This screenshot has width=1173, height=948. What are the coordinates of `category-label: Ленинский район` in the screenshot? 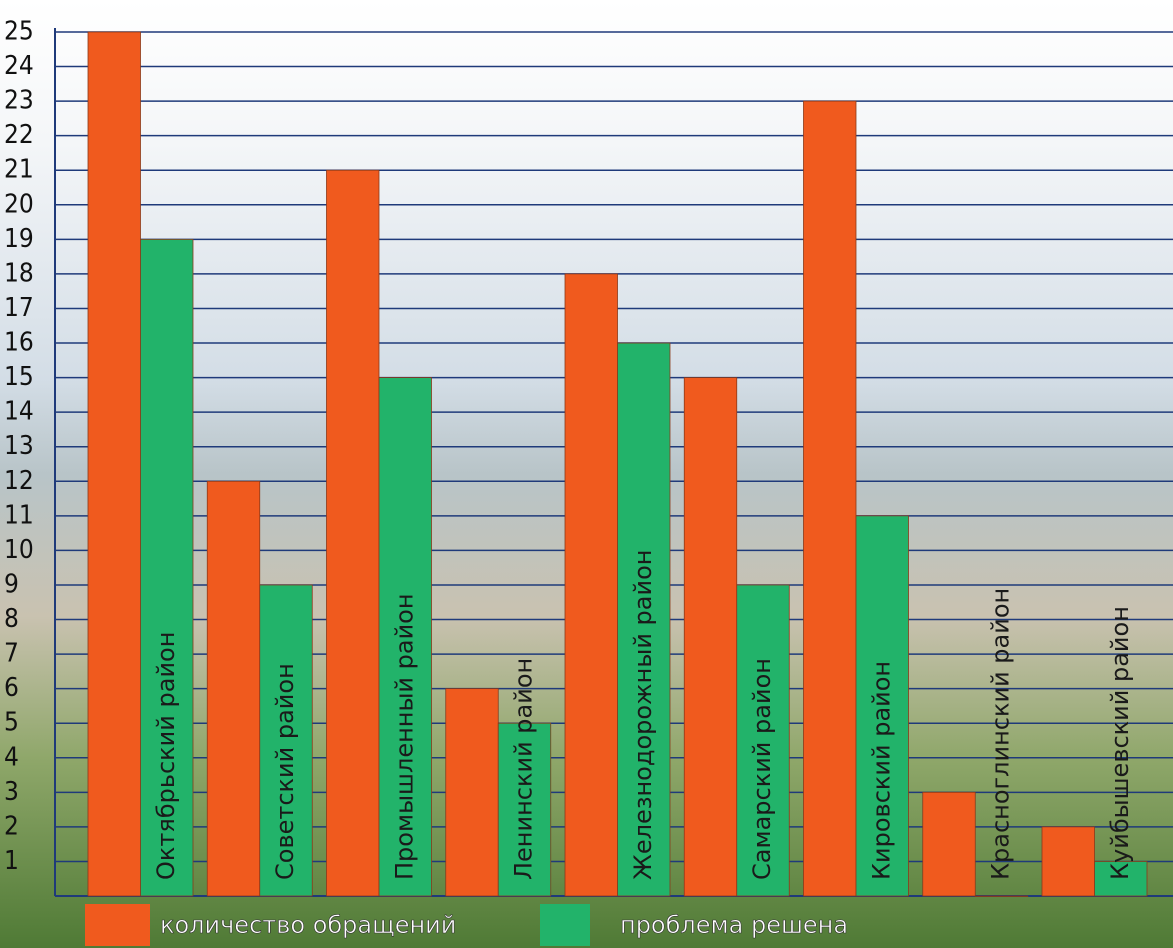 It's located at (524, 769).